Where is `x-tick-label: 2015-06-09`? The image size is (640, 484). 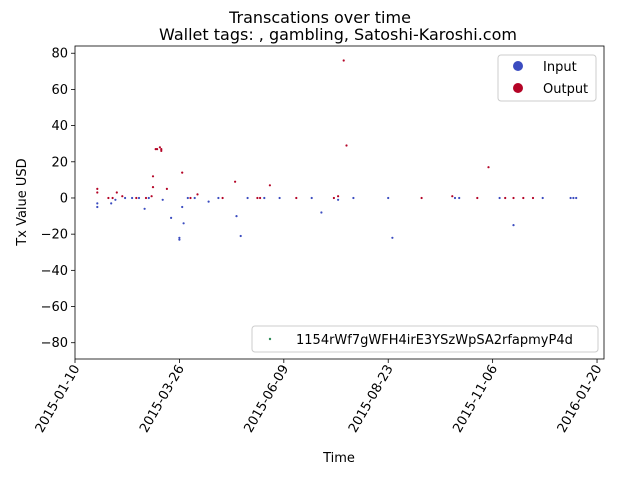
x-tick-label: 2015-06-09 is located at coordinates (267, 399).